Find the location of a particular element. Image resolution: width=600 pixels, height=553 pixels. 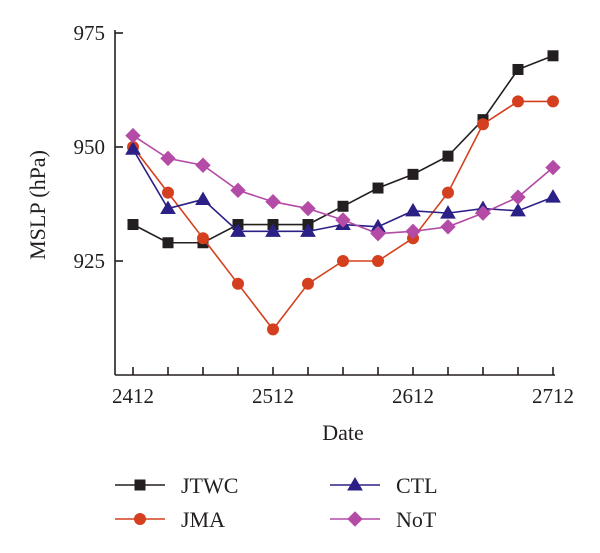

legend-label-jtwc: JTWC is located at coordinates (209, 485).